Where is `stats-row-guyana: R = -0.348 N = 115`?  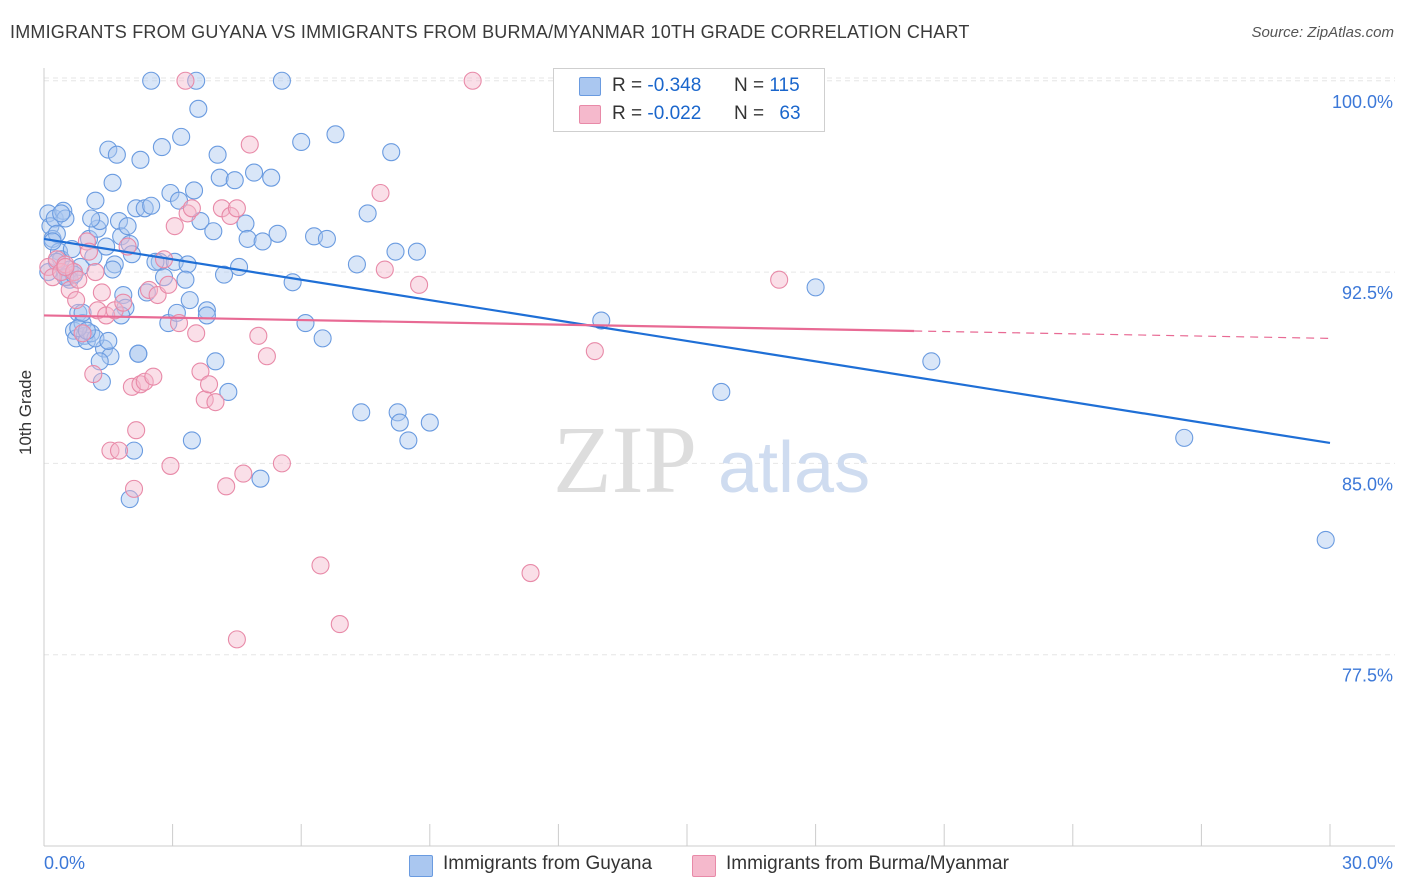
stats-row-guyana: R = -0.348 N = 115 is located at coordinates (689, 86).